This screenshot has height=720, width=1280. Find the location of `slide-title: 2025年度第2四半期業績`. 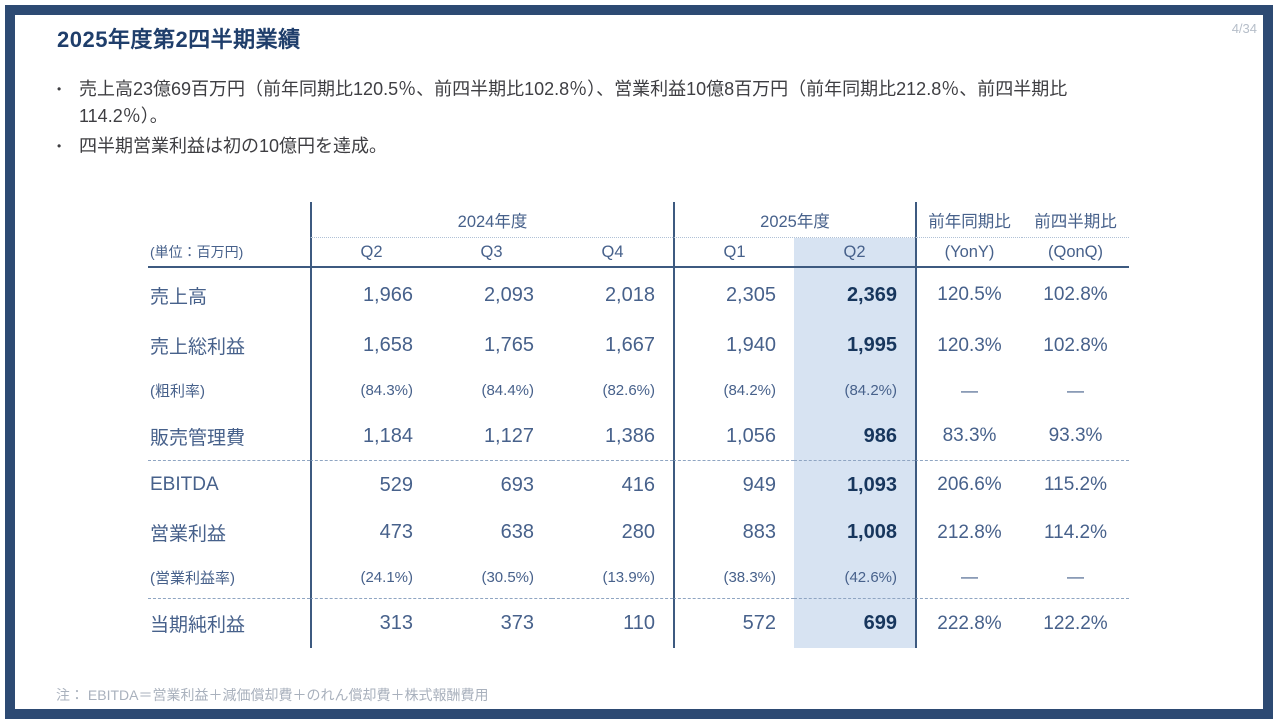

slide-title: 2025年度第2四半期業績 is located at coordinates (179, 39).